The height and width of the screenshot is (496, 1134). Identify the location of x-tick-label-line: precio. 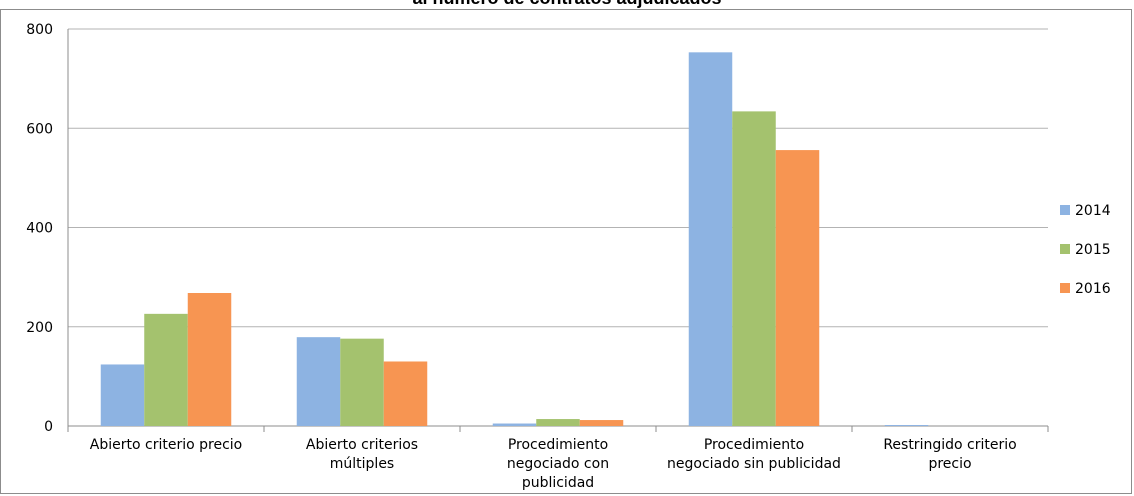
(949, 464).